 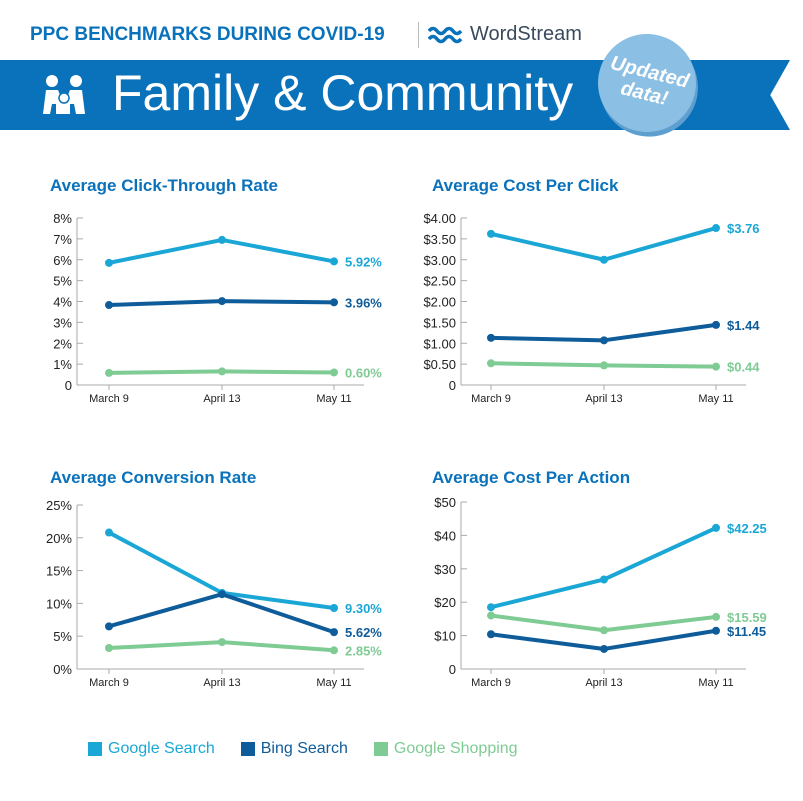 What do you see at coordinates (363, 302) in the screenshot?
I see `end-value-label: 3.96%` at bounding box center [363, 302].